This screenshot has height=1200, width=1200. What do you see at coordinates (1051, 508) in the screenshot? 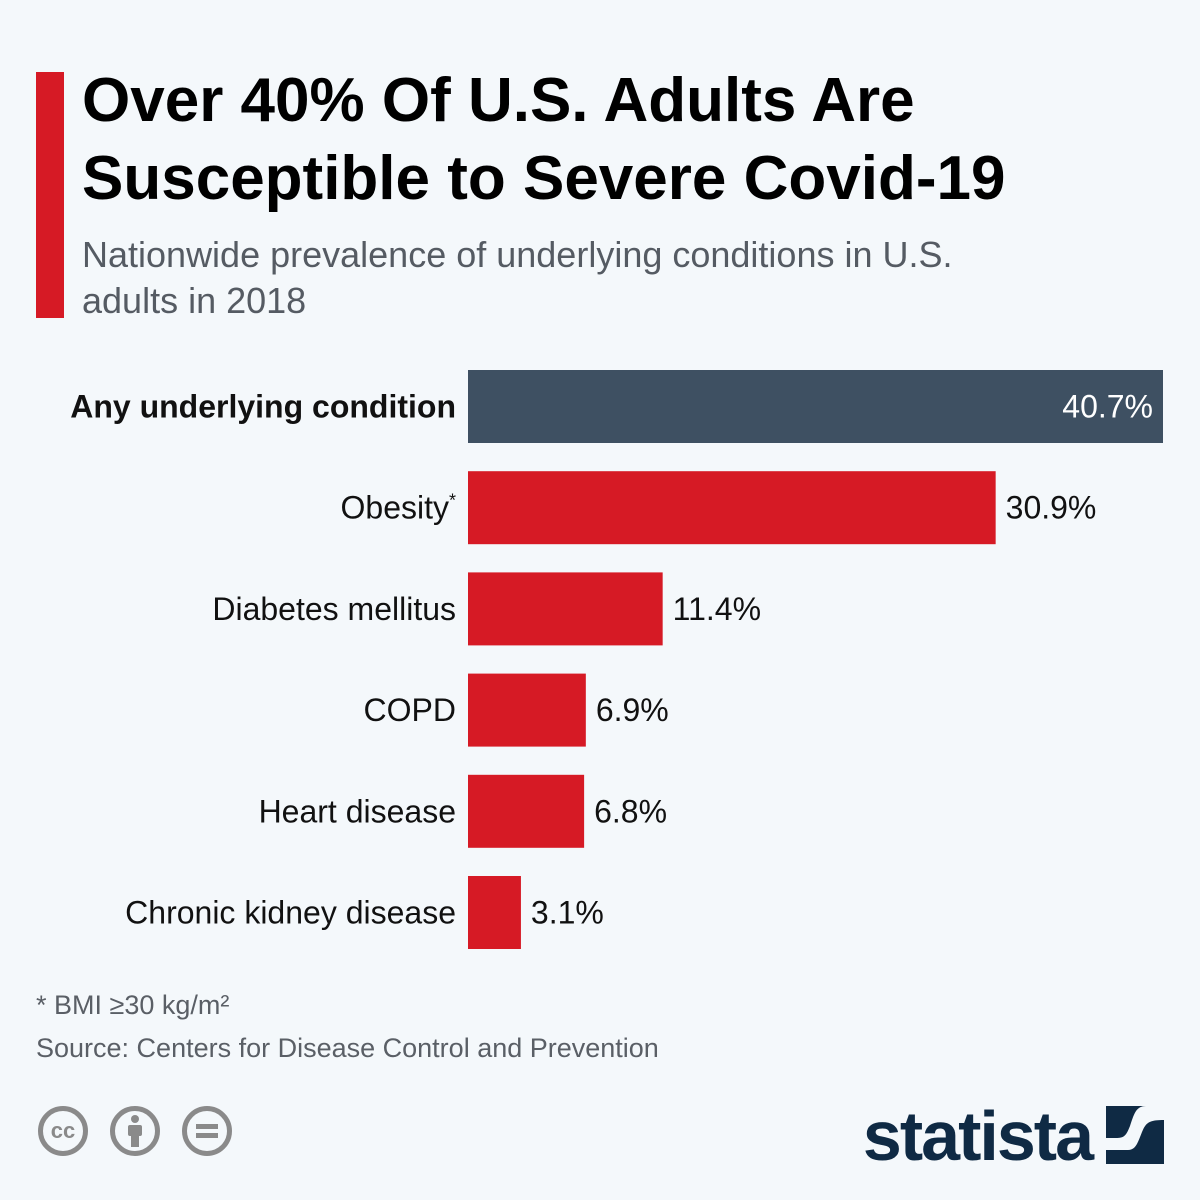
I see `value-label: 30.9%` at bounding box center [1051, 508].